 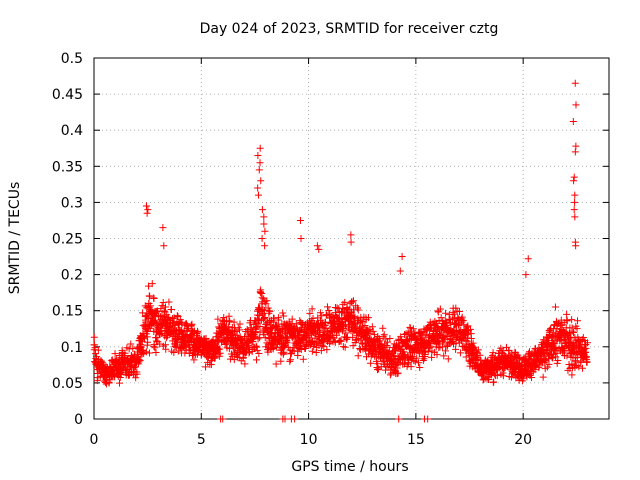 What do you see at coordinates (309, 440) in the screenshot?
I see `x-tick-label: 10` at bounding box center [309, 440].